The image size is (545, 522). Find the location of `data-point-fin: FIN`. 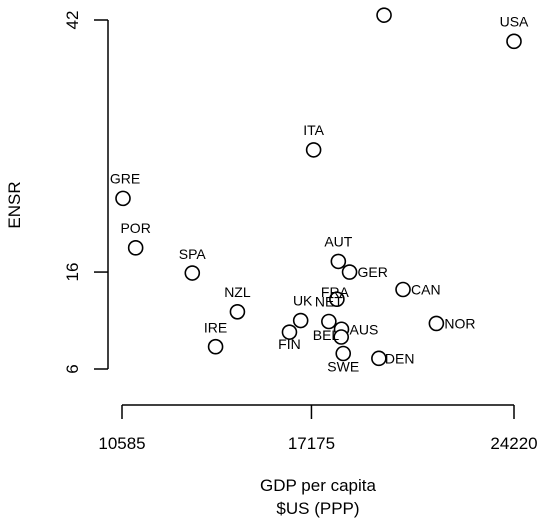

data-point-fin: FIN is located at coordinates (289, 338).